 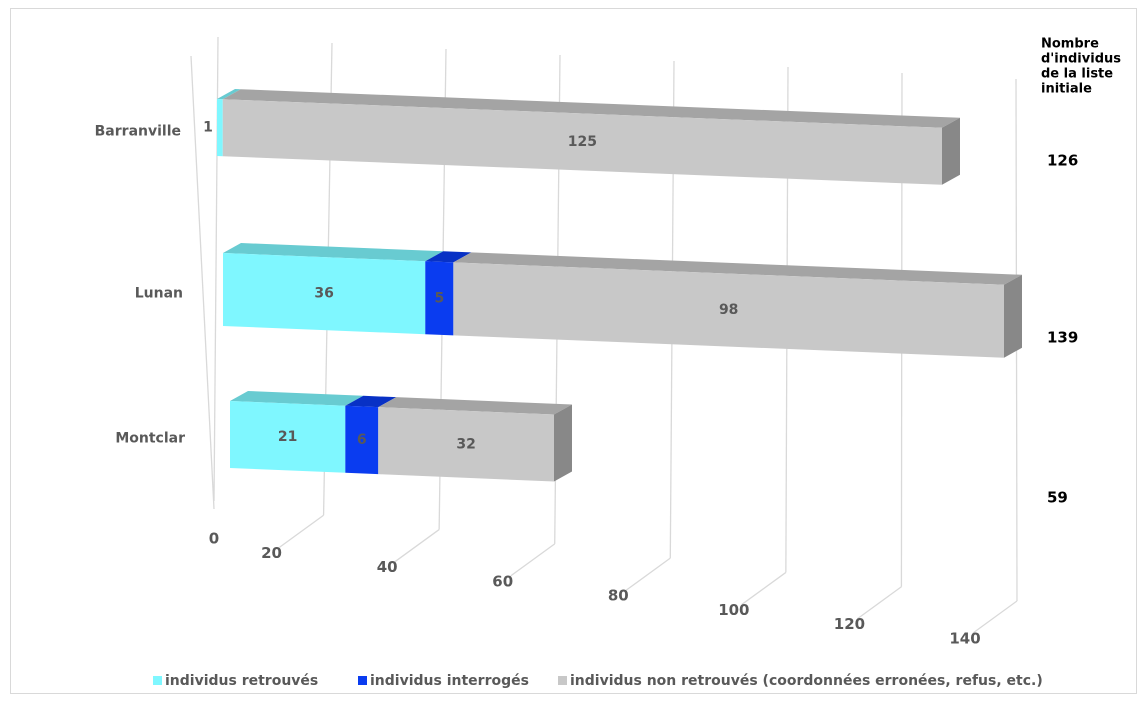 I want to click on total-value: 59, so click(x=1057, y=498).